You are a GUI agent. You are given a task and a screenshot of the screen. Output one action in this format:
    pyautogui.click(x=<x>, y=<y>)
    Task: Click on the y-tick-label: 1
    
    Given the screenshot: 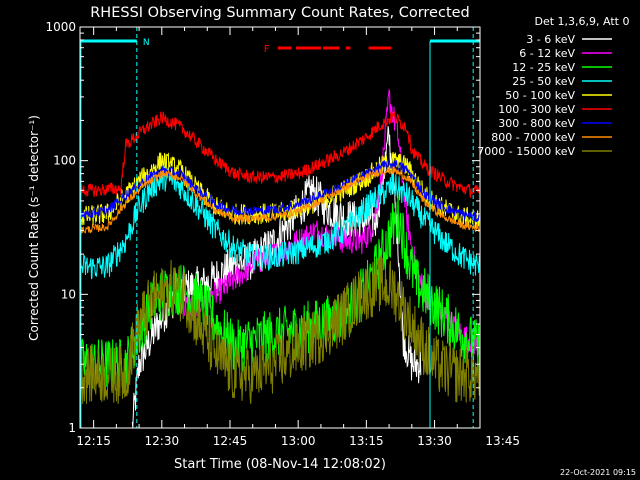 What is the action you would take?
    pyautogui.click(x=72, y=428)
    